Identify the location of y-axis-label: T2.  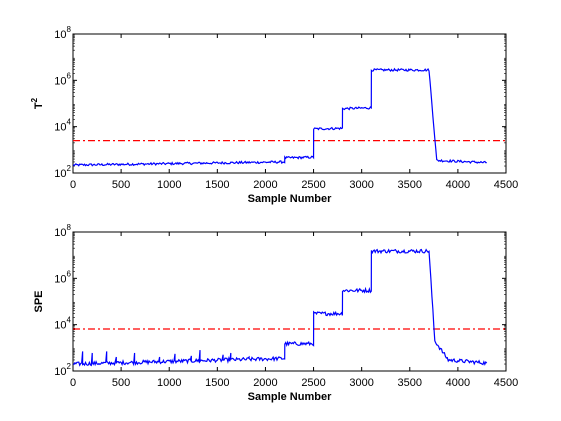
(37, 103).